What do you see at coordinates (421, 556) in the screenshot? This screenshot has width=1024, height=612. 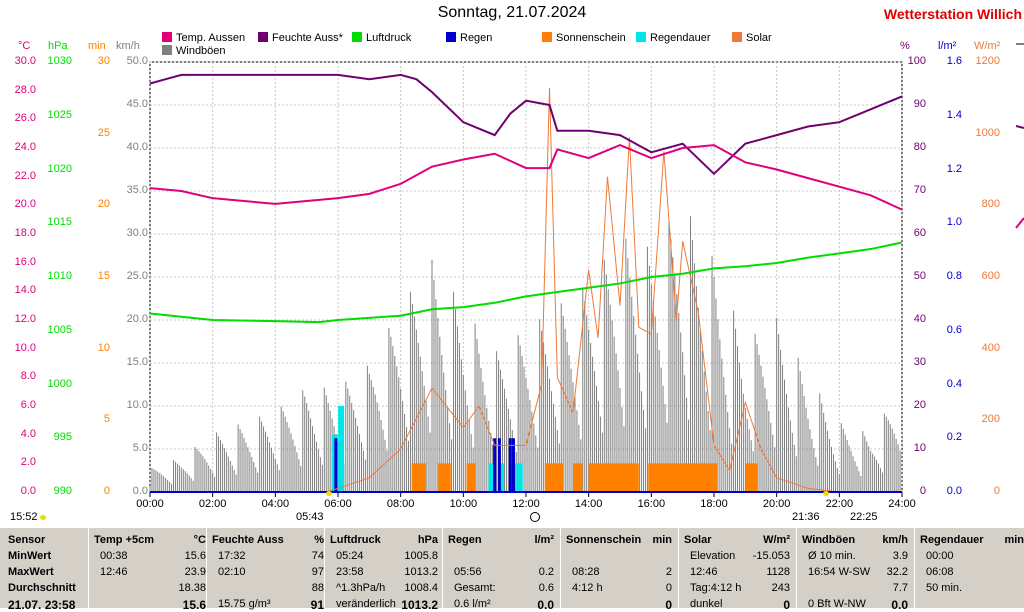 I see `cell-value: 1005.8` at bounding box center [421, 556].